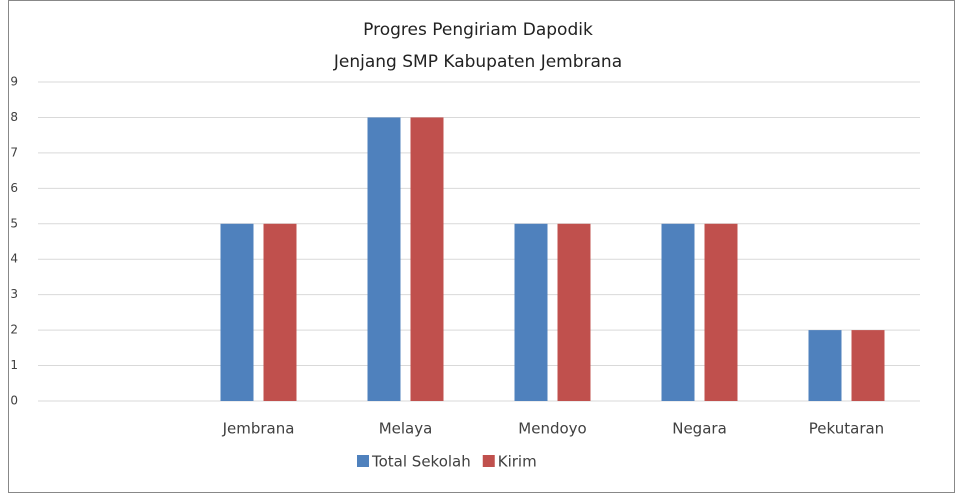  Describe the element at coordinates (846, 429) in the screenshot. I see `x-tick-label: Pekutaran` at that location.